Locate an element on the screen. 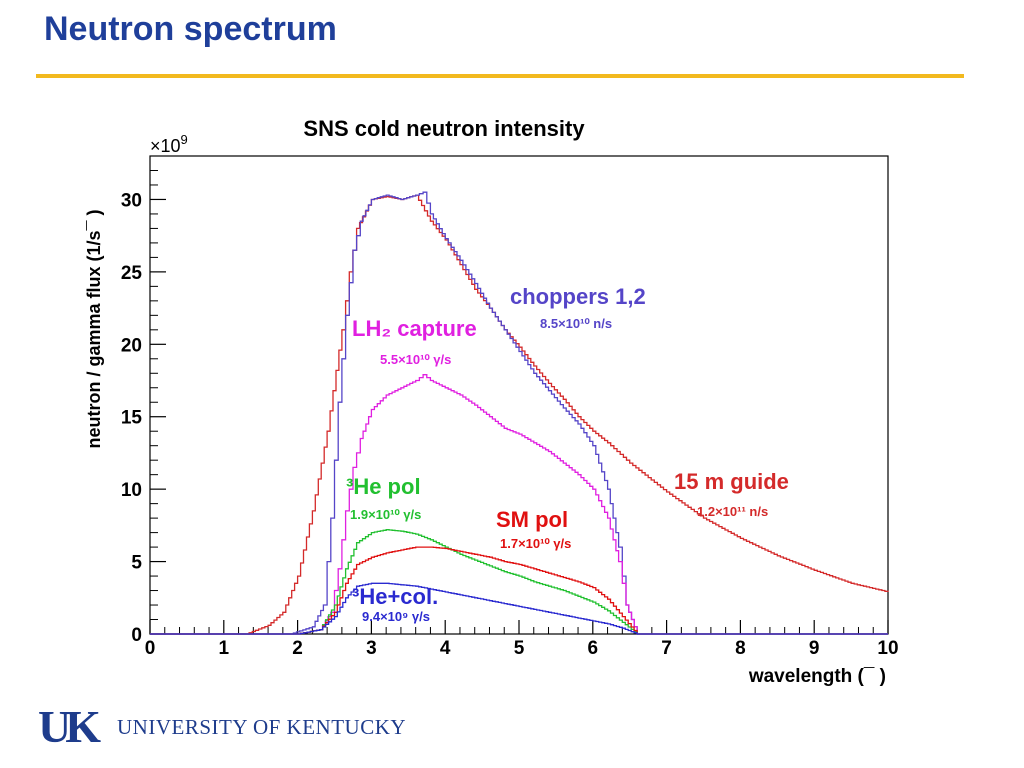 The height and width of the screenshot is (768, 1024). x-tick-label: 5 is located at coordinates (519, 648).